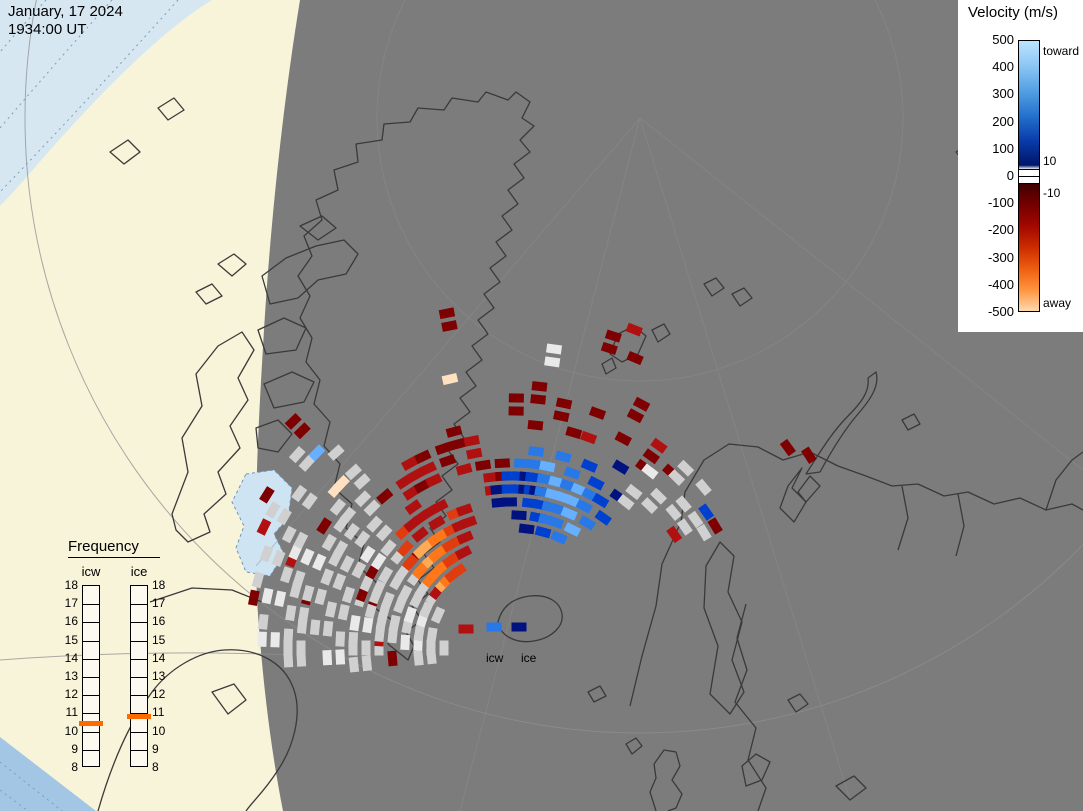 The height and width of the screenshot is (811, 1083). Describe the element at coordinates (159, 694) in the screenshot. I see `frequency-tick-ice-12: 12` at that location.